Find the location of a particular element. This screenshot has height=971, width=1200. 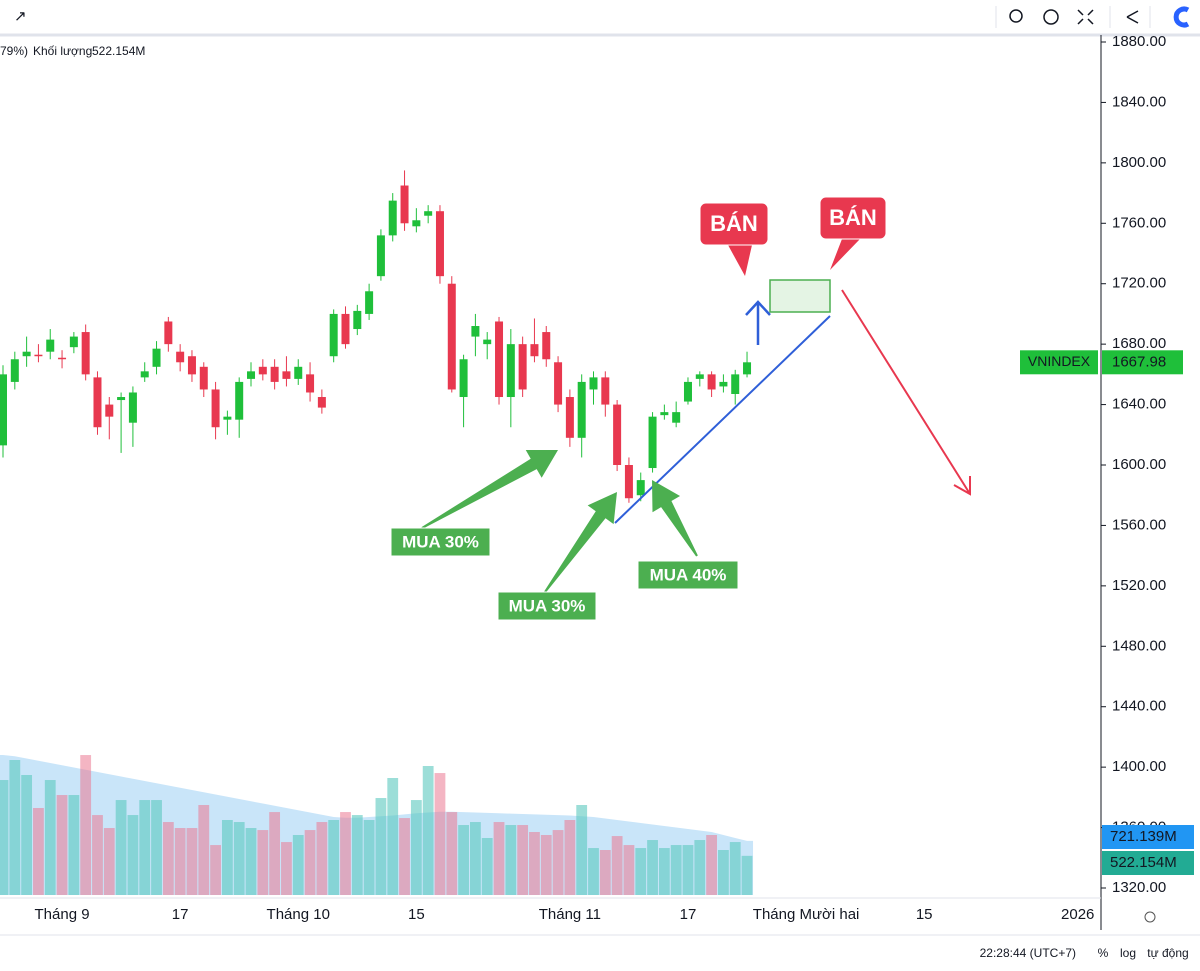

x-tick-label: 2026 is located at coordinates (1077, 914).